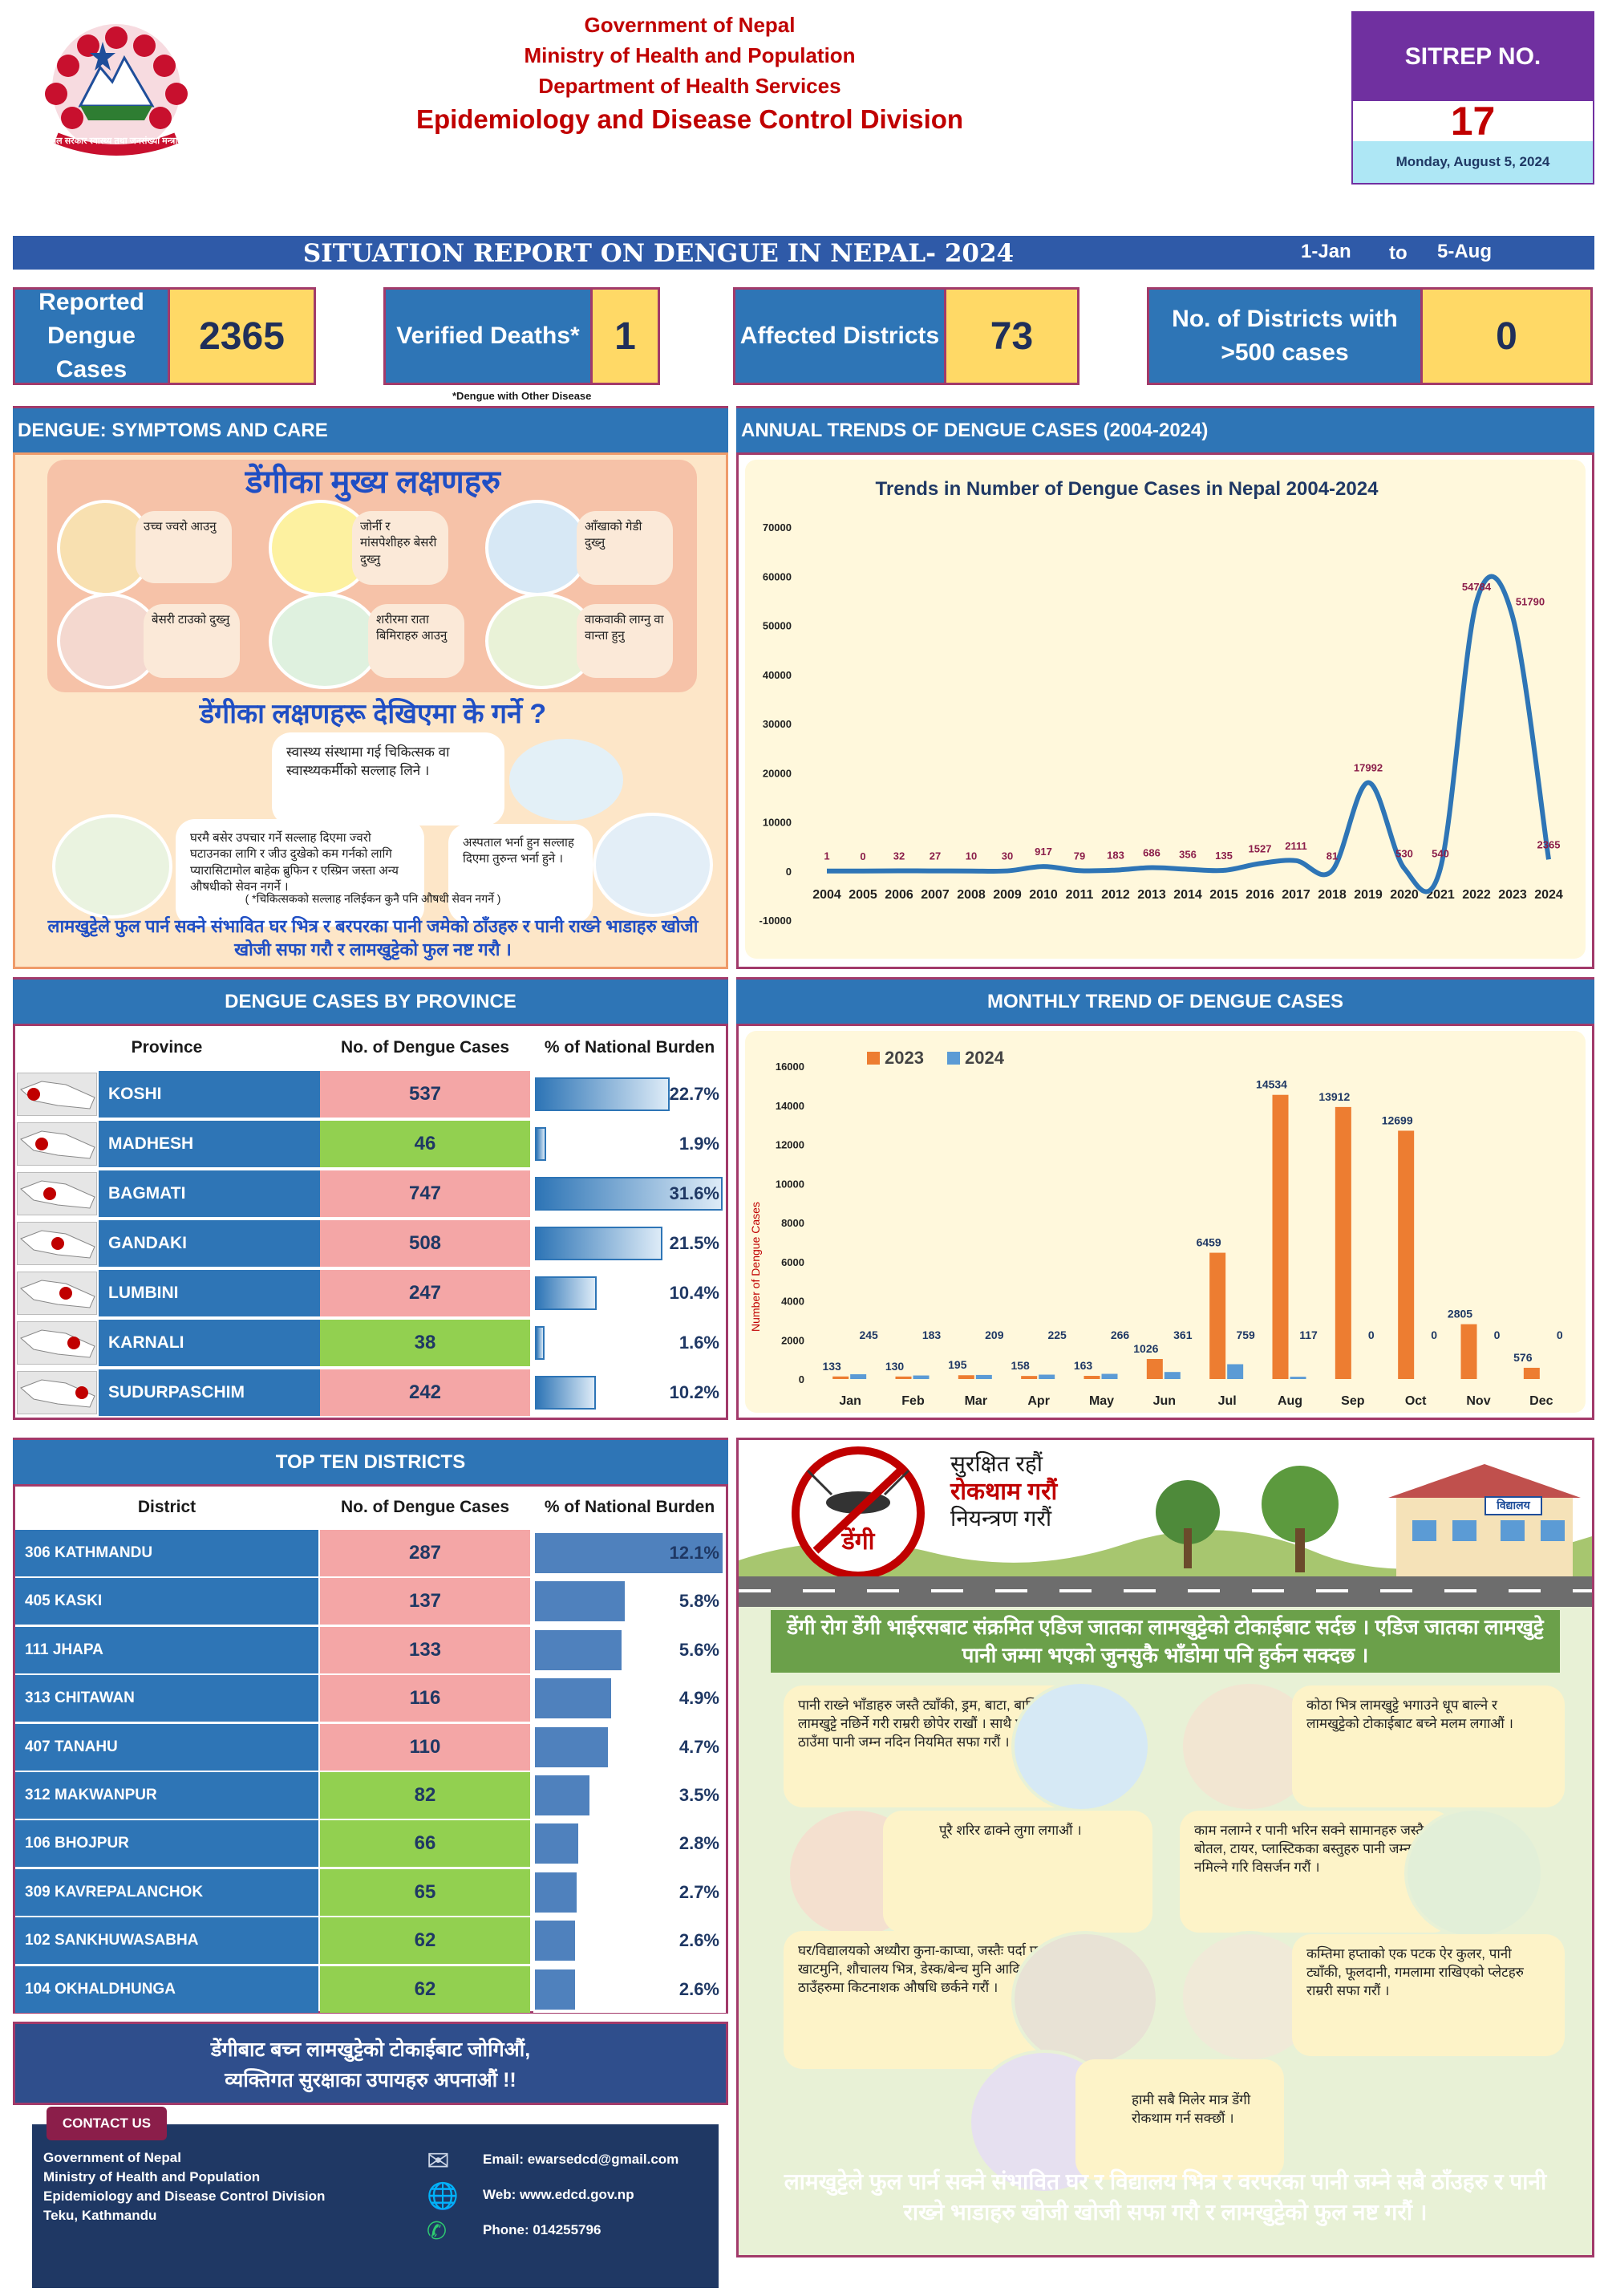 The width and height of the screenshot is (1604, 2296). I want to click on district-name: 313 CHITAWAN, so click(167, 1698).